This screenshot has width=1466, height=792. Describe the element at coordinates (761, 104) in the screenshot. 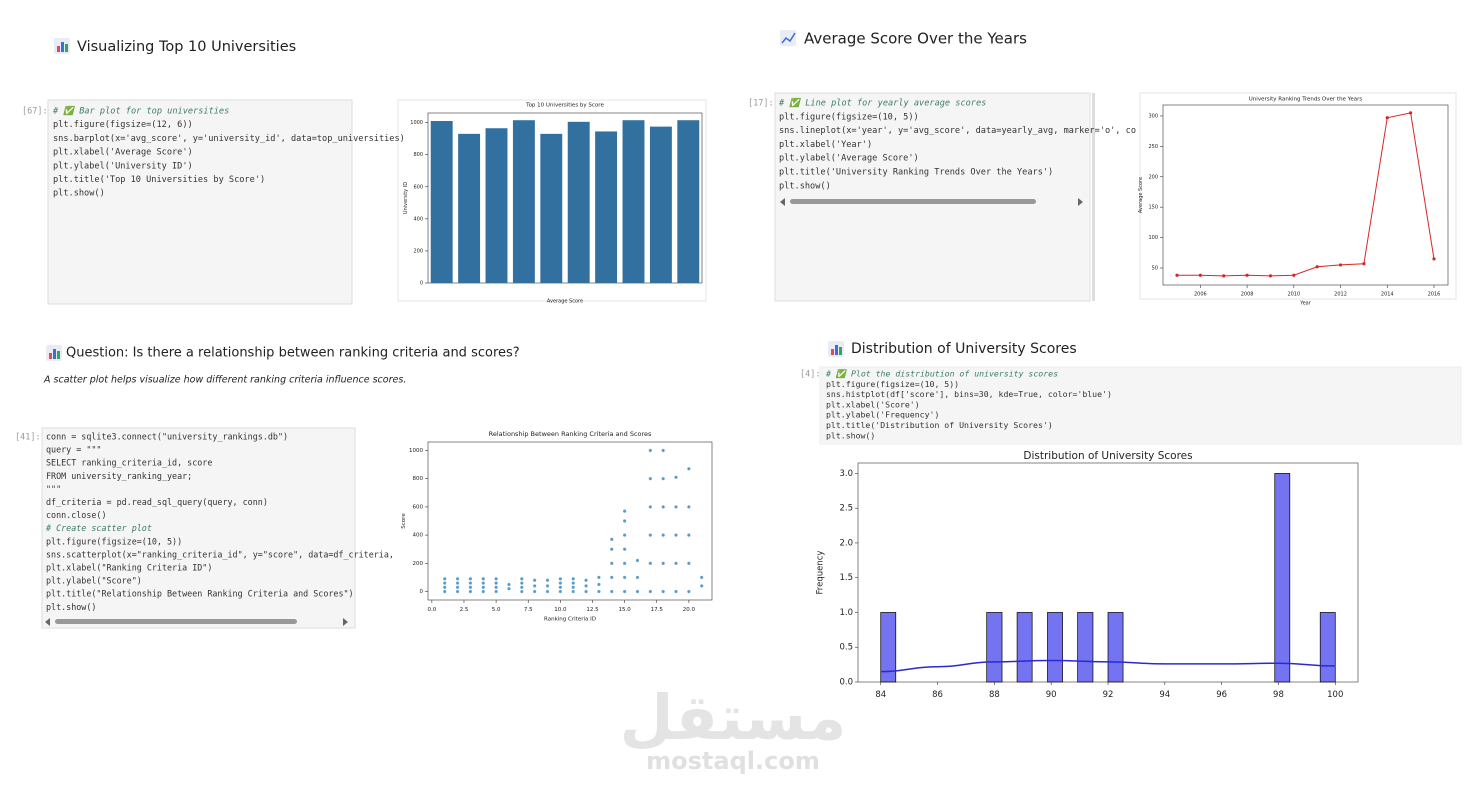

I see `prompt: [17]:` at that location.